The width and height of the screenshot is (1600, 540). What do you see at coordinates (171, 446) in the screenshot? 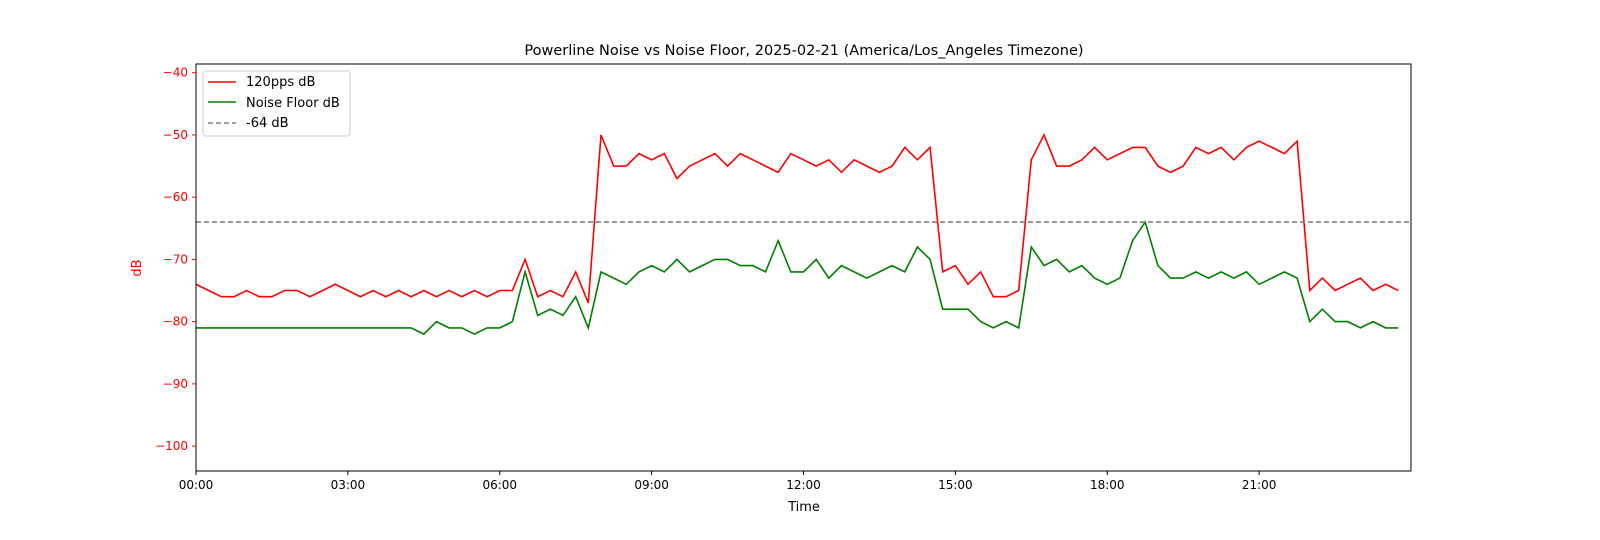
I see `y-tick-label: −100` at bounding box center [171, 446].